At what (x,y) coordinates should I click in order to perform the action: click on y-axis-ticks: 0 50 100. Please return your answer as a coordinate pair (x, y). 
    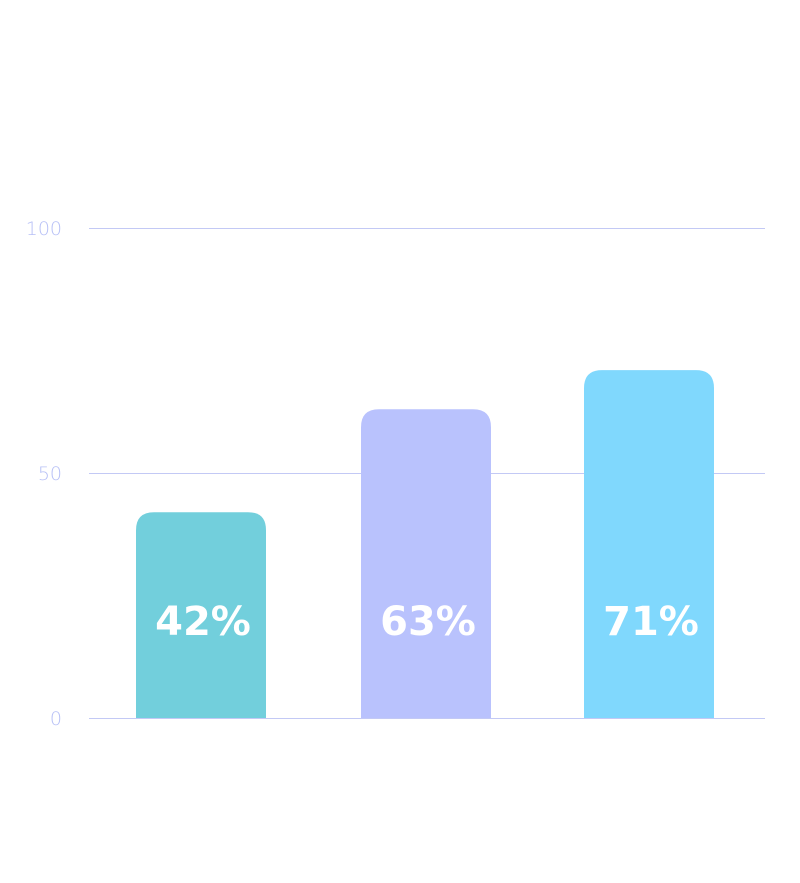
    Looking at the image, I should click on (44, 474).